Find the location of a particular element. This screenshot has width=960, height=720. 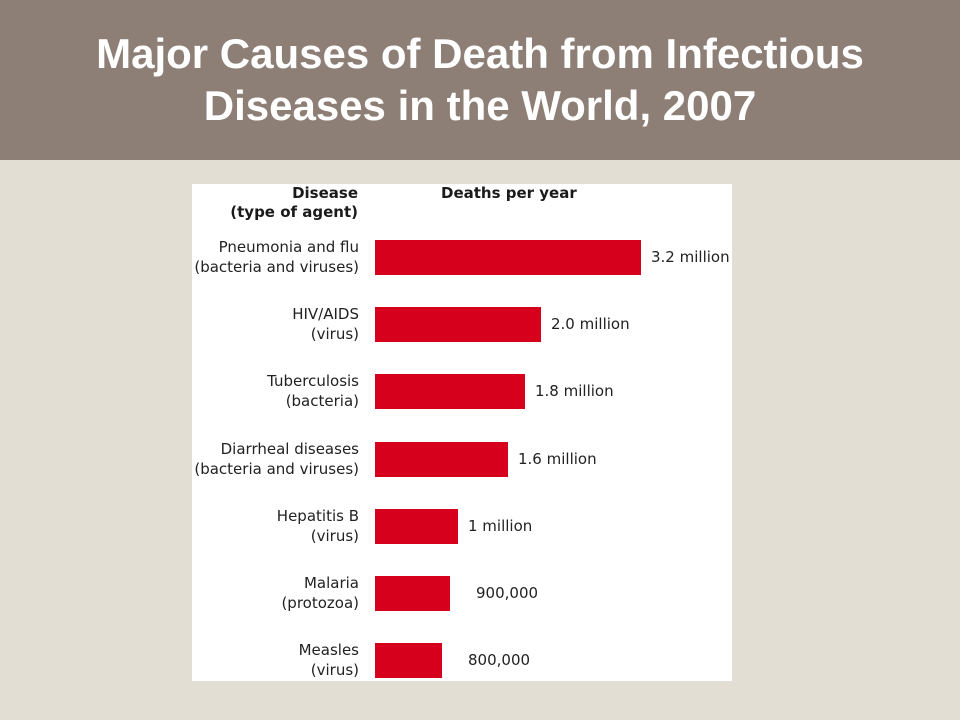

category-label: Pneumonia and flu (bacteria and viruses) is located at coordinates (269, 257).